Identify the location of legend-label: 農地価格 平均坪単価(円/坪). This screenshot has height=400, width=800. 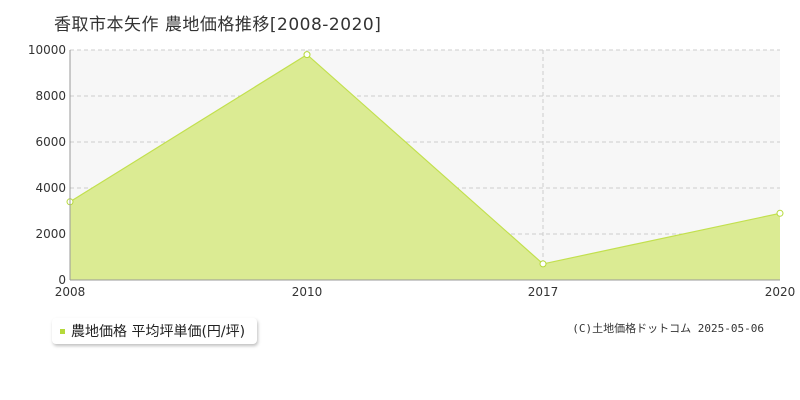
(158, 332).